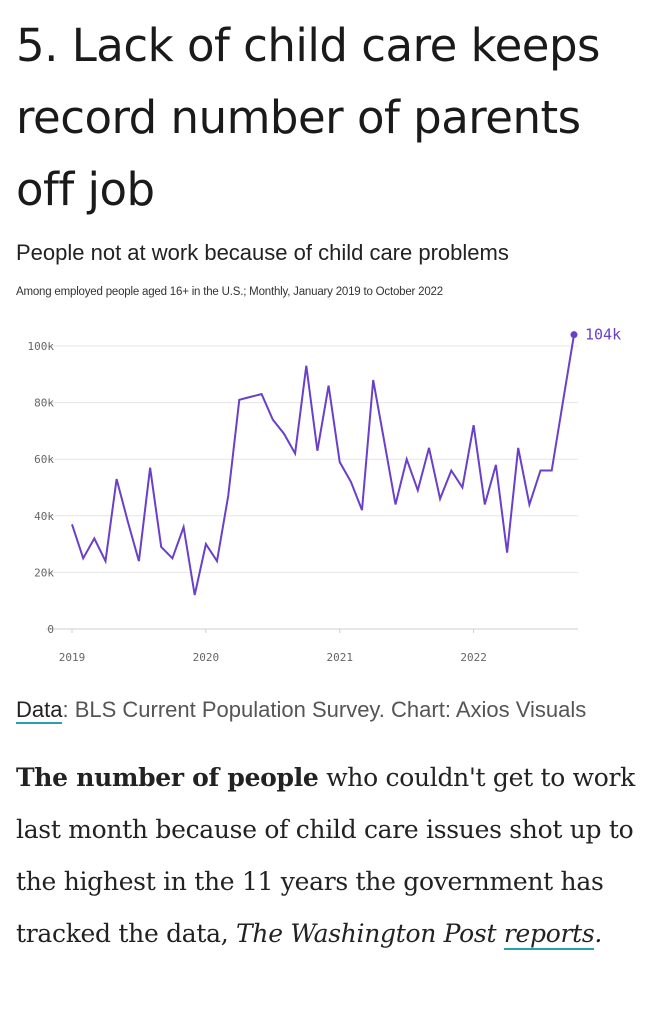 The width and height of the screenshot is (662, 1024). What do you see at coordinates (72, 657) in the screenshot?
I see `x-tick-label: 2019` at bounding box center [72, 657].